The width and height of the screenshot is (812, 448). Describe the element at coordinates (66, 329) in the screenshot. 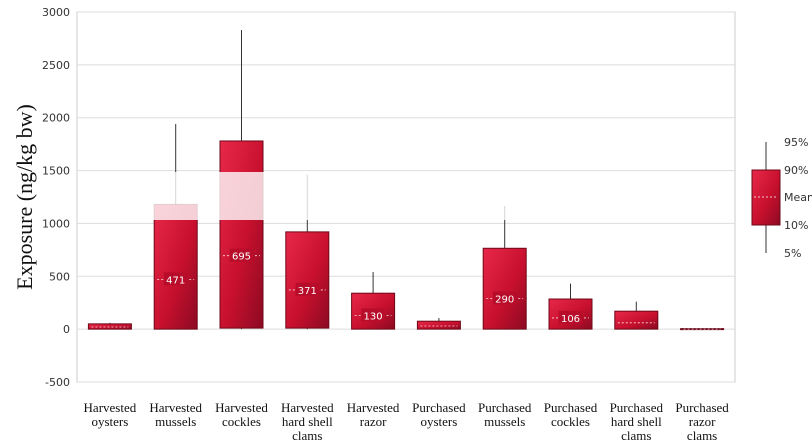

I see `y-tick-label: 0` at that location.